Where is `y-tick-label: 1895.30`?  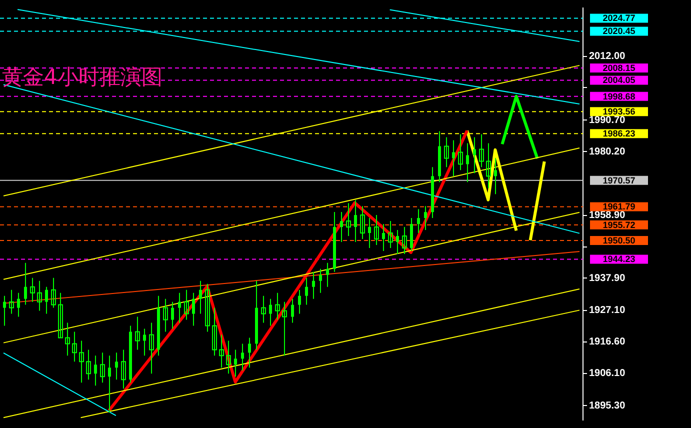
y-tick-label: 1895.30 is located at coordinates (607, 406).